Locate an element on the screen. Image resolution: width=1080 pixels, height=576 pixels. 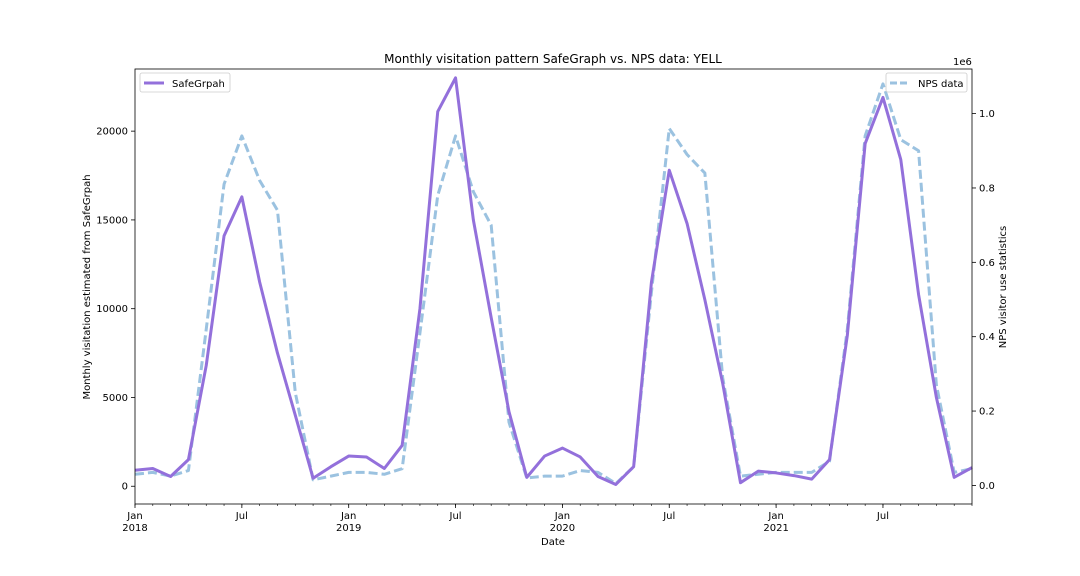
y-left-tick-label: 0 is located at coordinates (125, 487).